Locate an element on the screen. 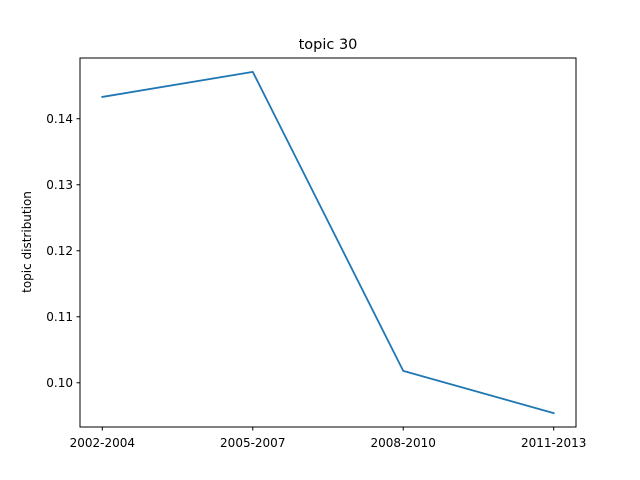 The width and height of the screenshot is (640, 480). x-axis-ticks: 2002-2004 2005-2007 2008-2010 2011-2013 is located at coordinates (328, 438).